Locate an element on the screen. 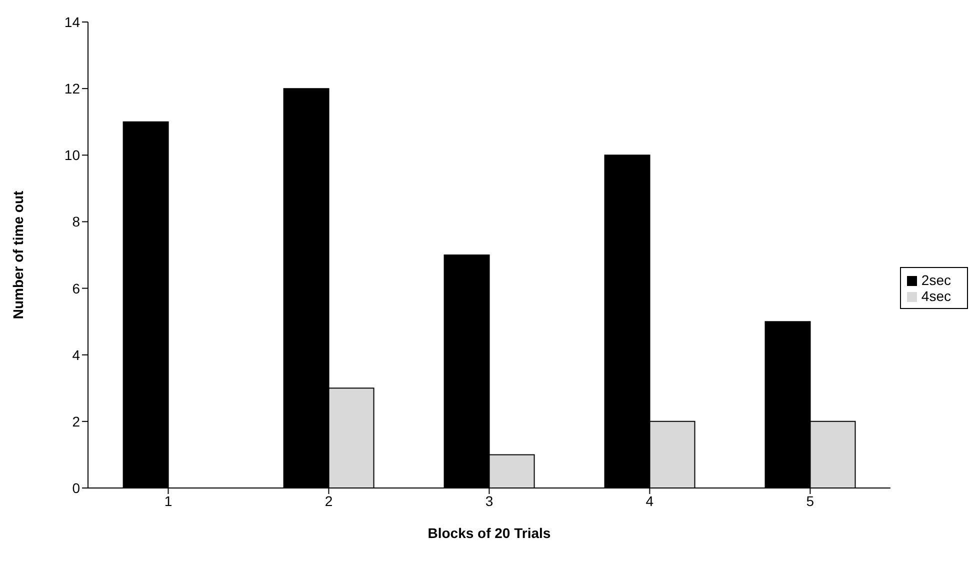 This screenshot has height=580, width=980. x-tick-label: 4 is located at coordinates (650, 500).